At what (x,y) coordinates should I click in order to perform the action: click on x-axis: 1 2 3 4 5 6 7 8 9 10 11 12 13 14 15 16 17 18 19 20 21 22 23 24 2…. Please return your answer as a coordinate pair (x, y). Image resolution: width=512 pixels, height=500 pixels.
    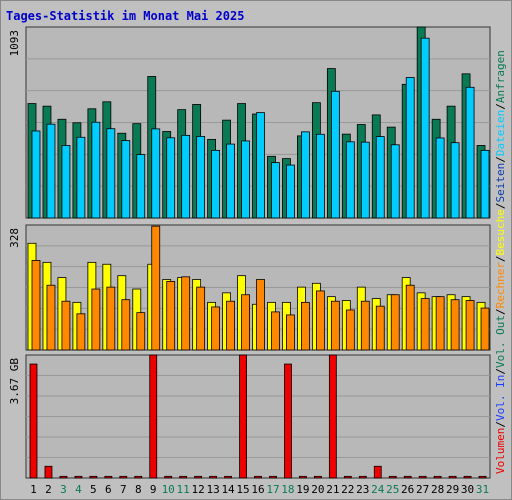
    Looking at the image, I should click on (259, 489).